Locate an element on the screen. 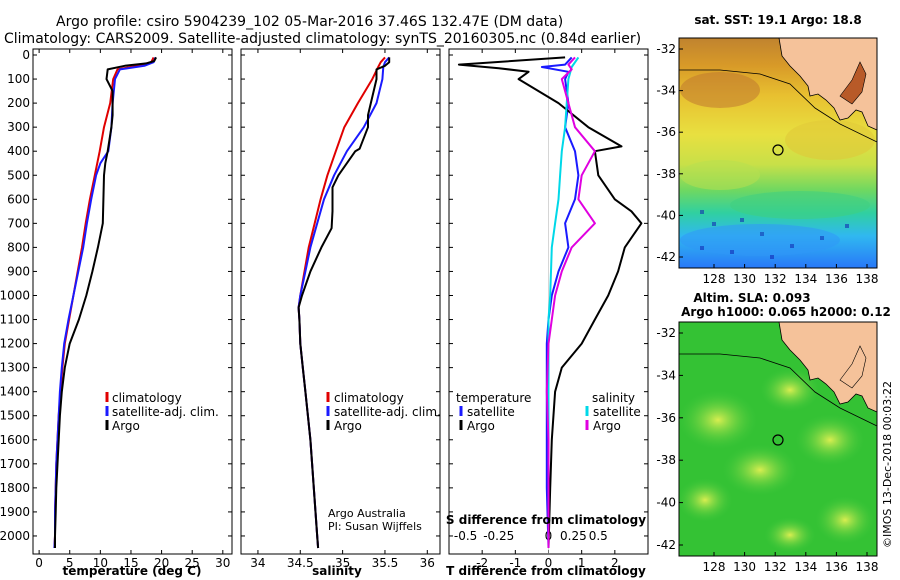 This screenshot has height=580, width=900. temperature-xtick-label-0: 0 is located at coordinates (39, 563).